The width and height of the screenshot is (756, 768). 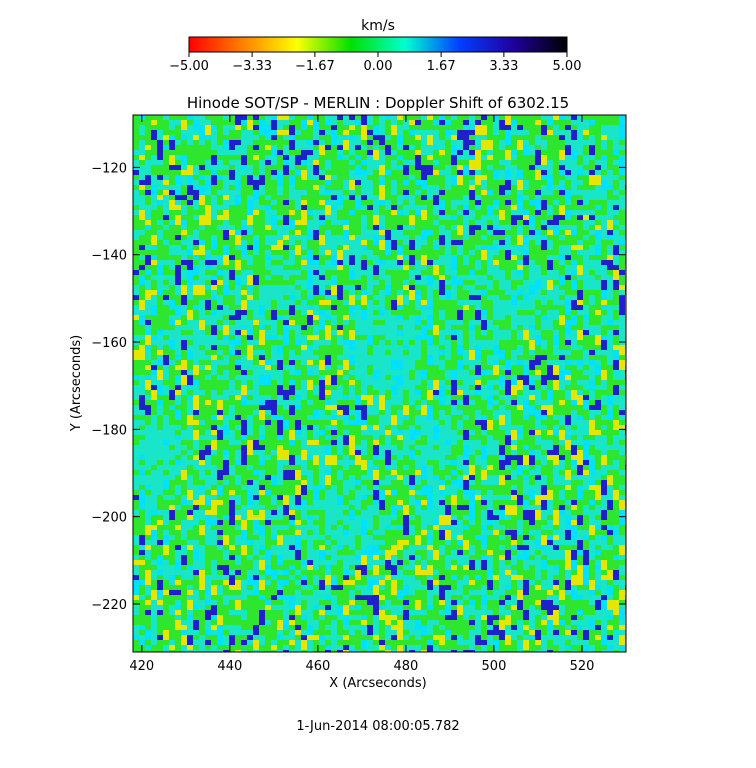 What do you see at coordinates (189, 66) in the screenshot?
I see `colorbar-tick-label: −5.00` at bounding box center [189, 66].